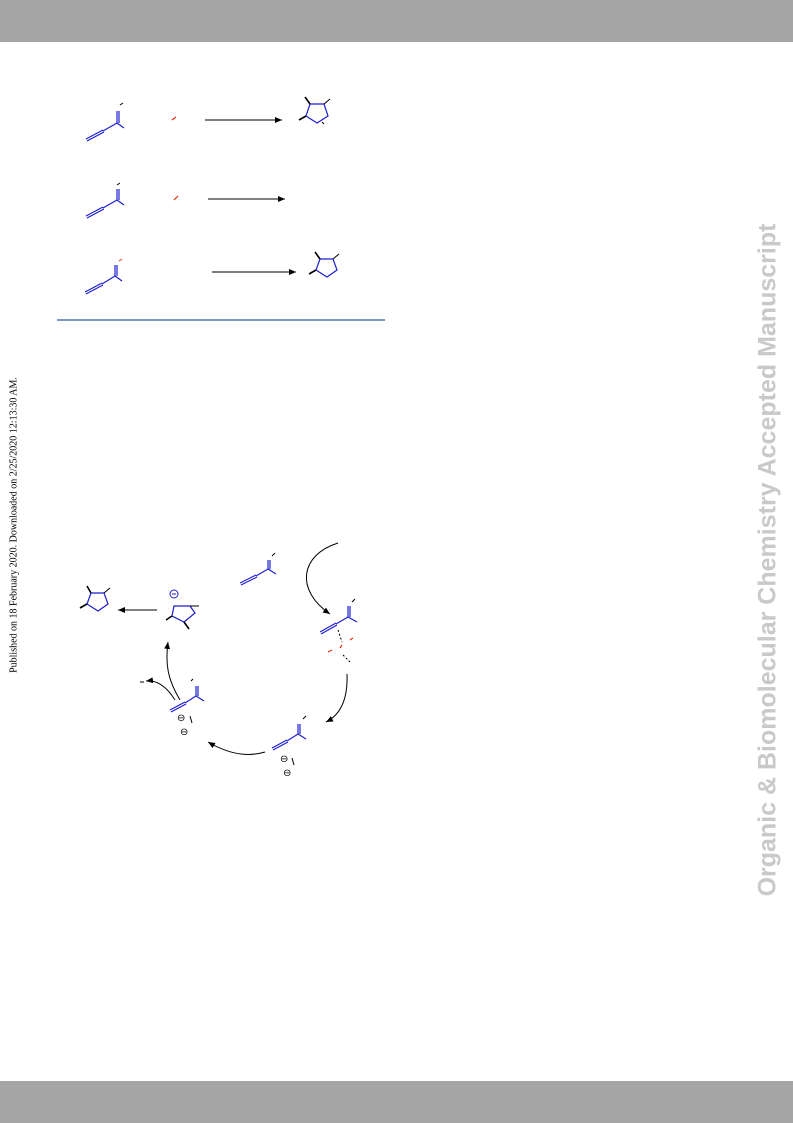 The width and height of the screenshot is (793, 1123). What do you see at coordinates (336, 698) in the screenshot?
I see `cycle-arrow-right` at bounding box center [336, 698].